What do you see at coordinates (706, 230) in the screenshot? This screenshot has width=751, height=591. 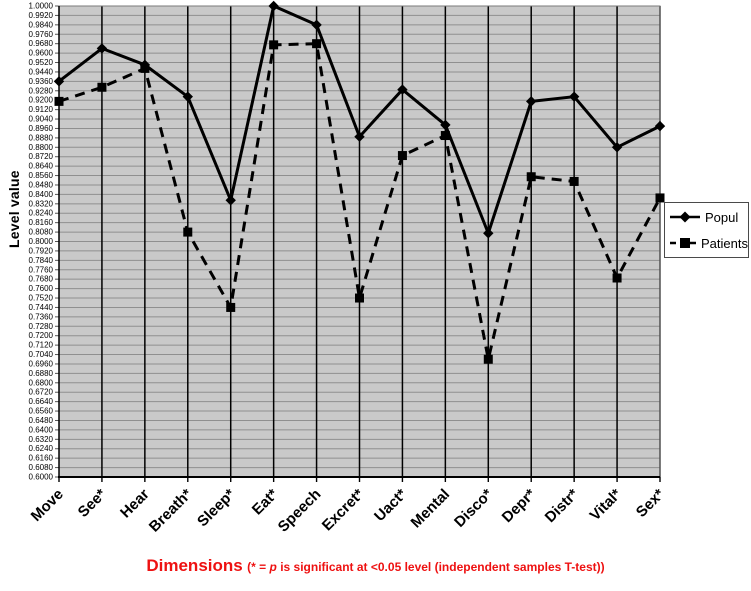 I see `legend: Popul Patients` at bounding box center [706, 230].